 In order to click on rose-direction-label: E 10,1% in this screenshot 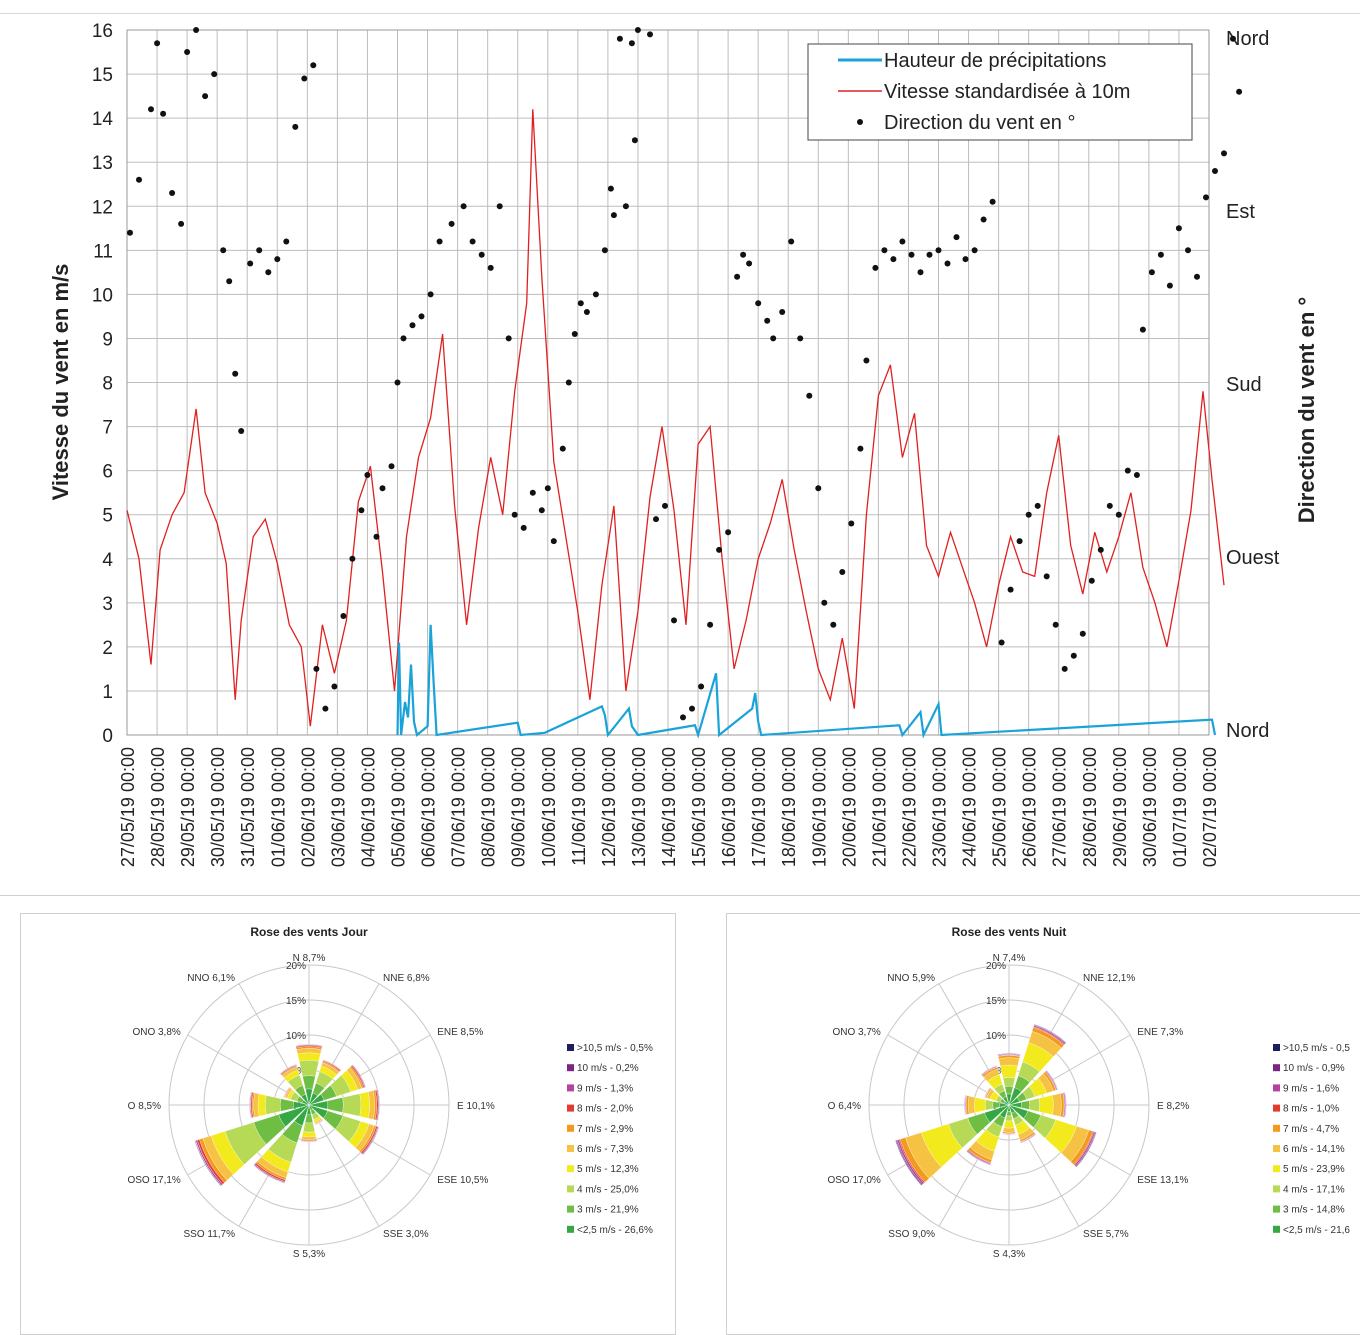, I will do `click(476, 1106)`.